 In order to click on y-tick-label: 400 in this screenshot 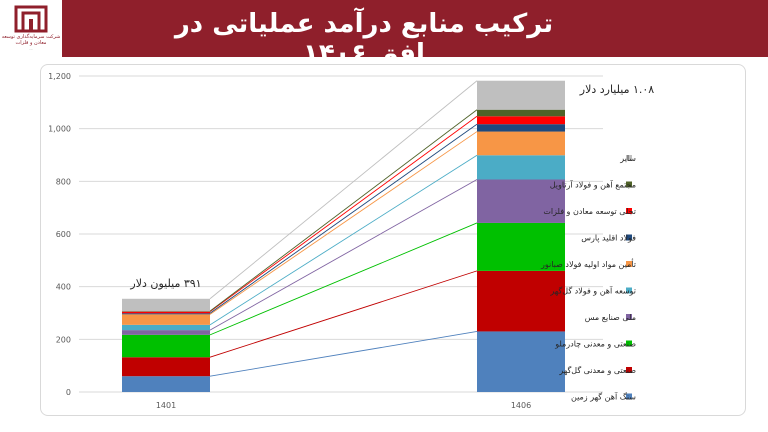, I will do `click(63, 287)`.